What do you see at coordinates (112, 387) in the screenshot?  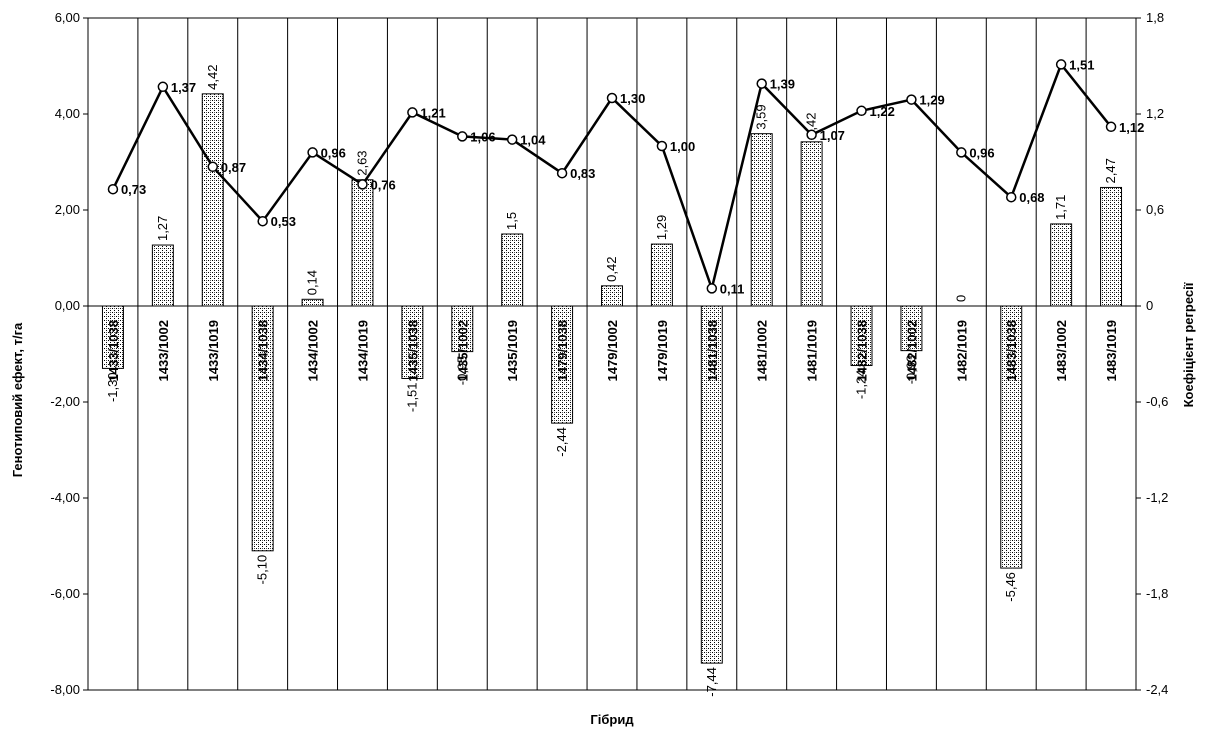 I see `bar-value-label: -1,30` at bounding box center [112, 387].